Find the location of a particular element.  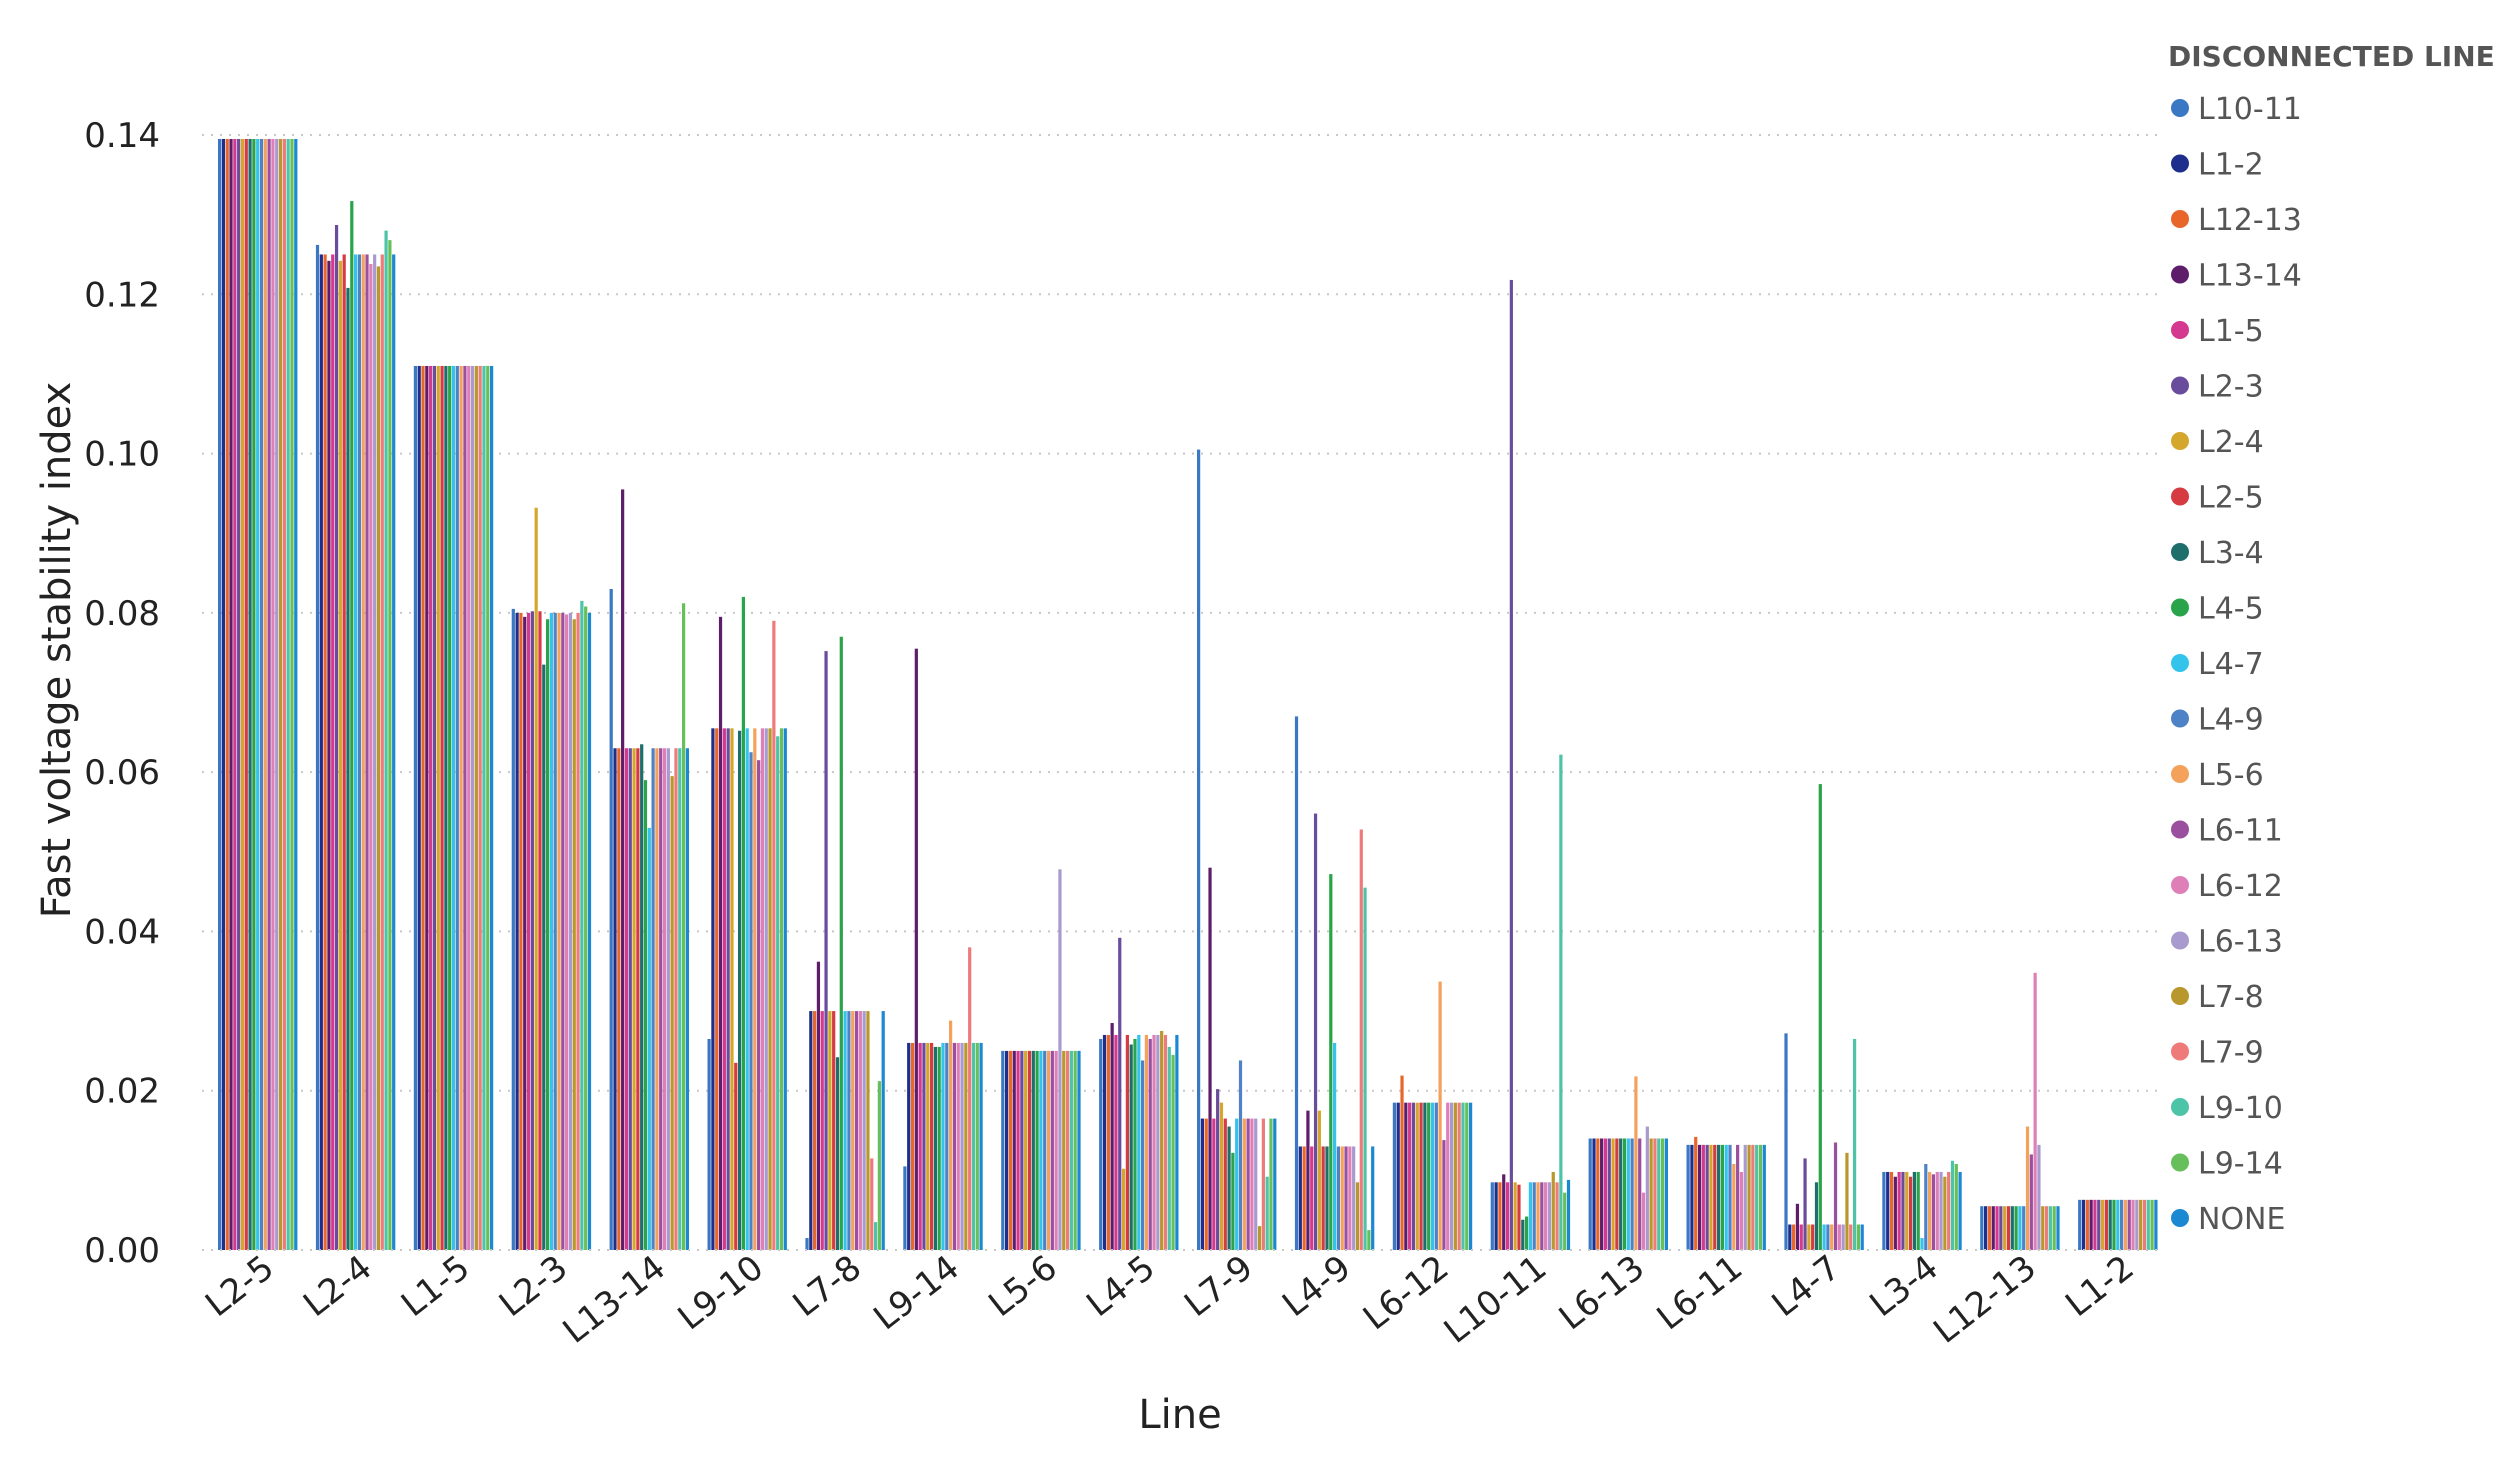

legend-item-l7-9: L7-9 is located at coordinates (2217, 1053).